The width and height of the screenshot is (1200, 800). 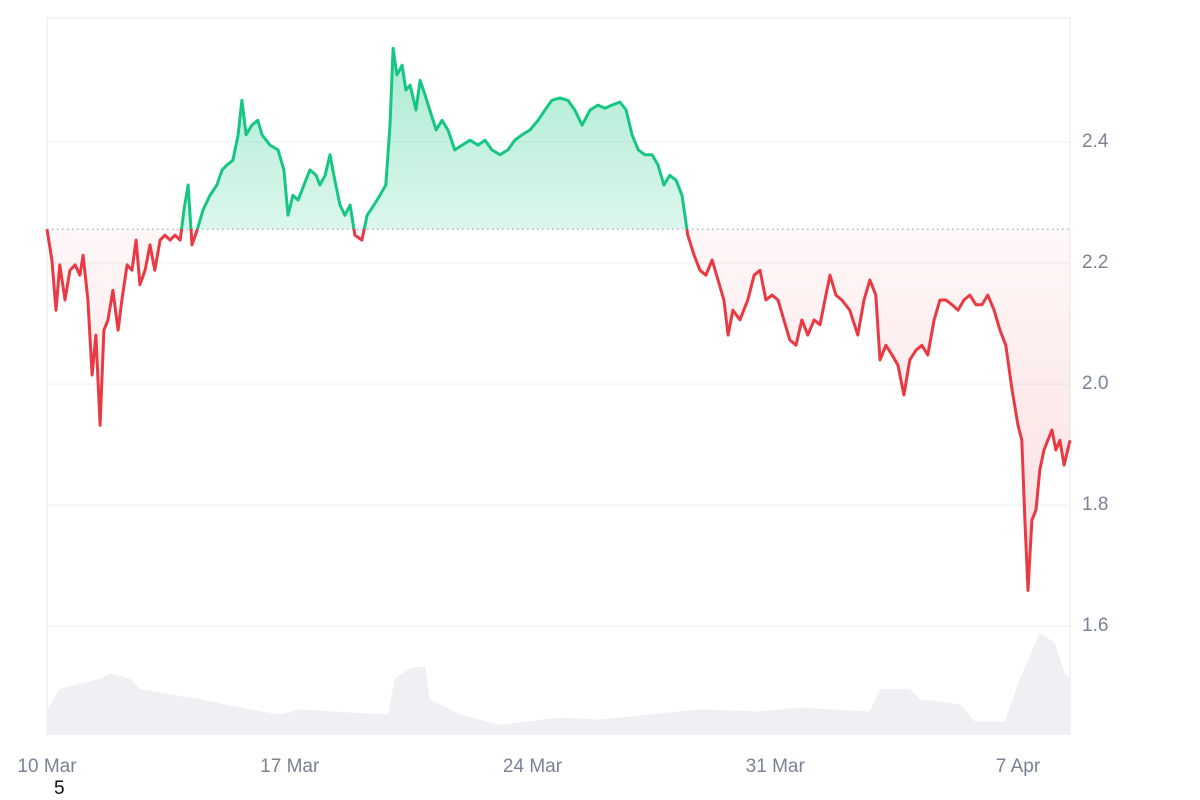 What do you see at coordinates (59, 788) in the screenshot?
I see `footnote: 5` at bounding box center [59, 788].